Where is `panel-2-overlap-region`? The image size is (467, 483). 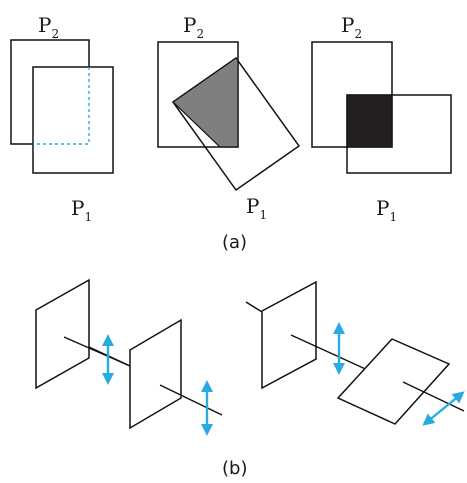
panel-2-overlap-region is located at coordinates (205, 102).